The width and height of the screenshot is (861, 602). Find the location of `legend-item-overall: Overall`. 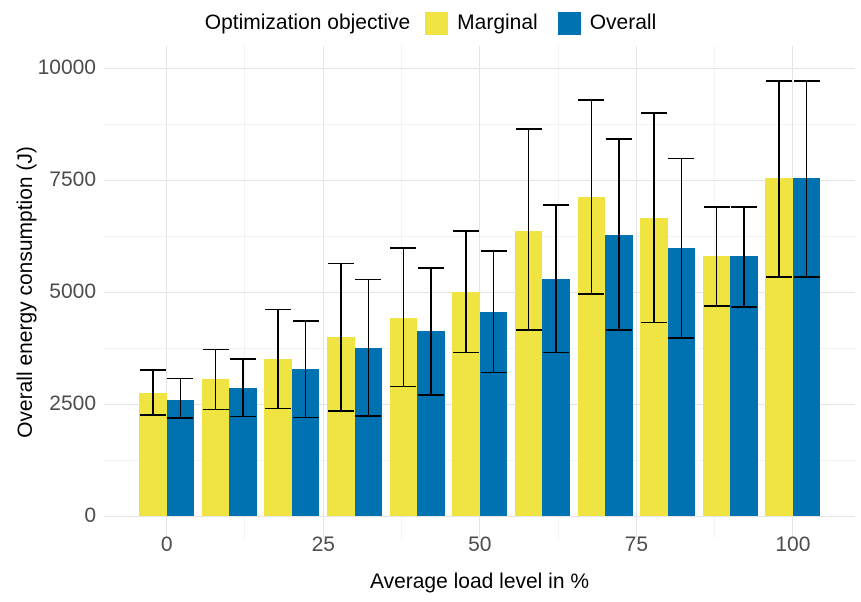

legend-item-overall: Overall is located at coordinates (607, 23).